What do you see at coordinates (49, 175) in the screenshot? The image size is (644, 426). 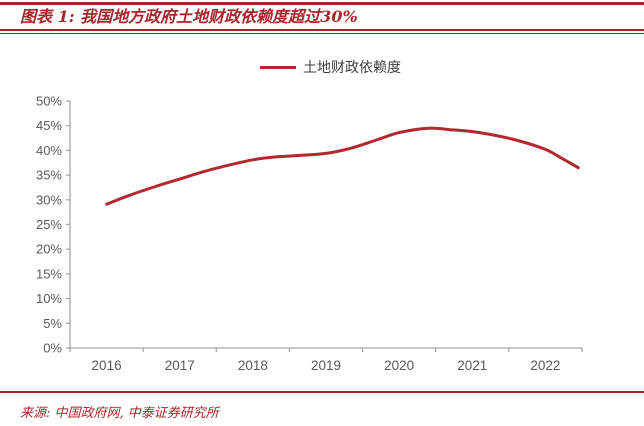 I see `y-tick-label: 35%` at bounding box center [49, 175].